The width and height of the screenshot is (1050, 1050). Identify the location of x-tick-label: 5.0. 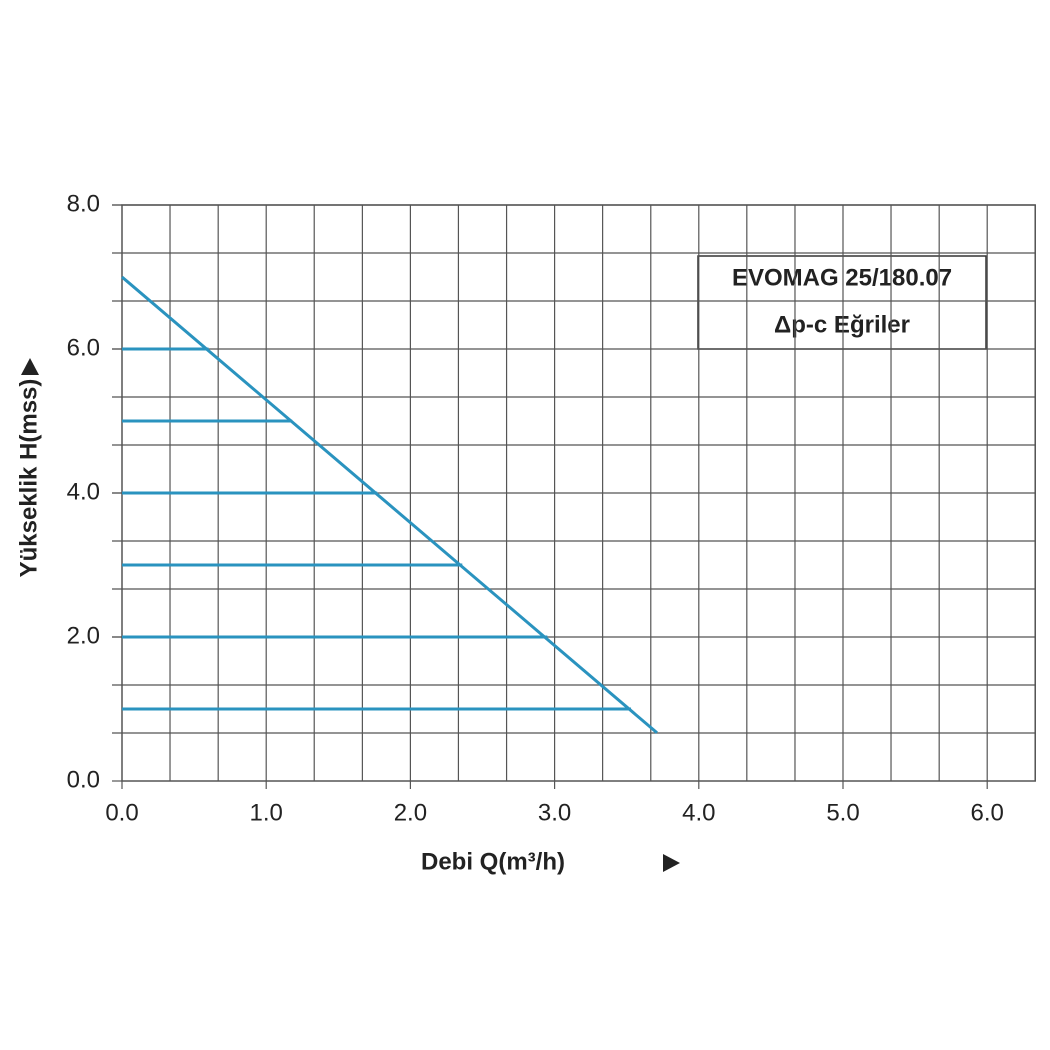
(842, 812).